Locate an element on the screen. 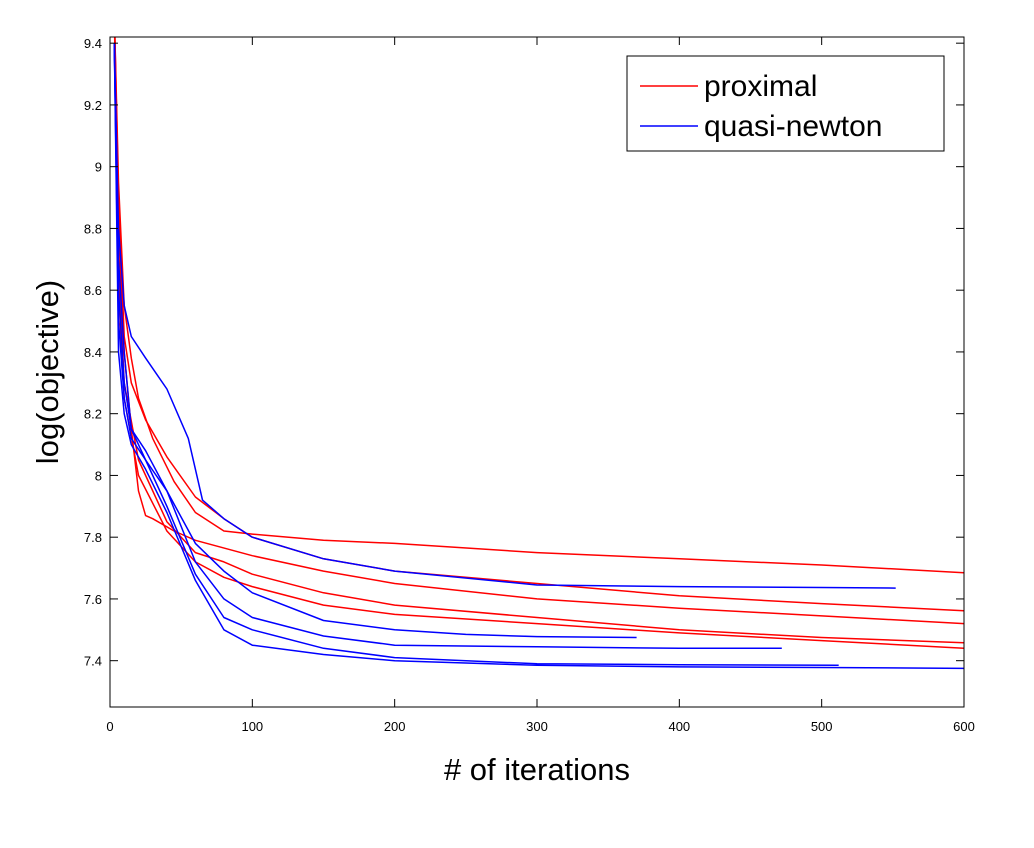  x-tick-label: 200 is located at coordinates (395, 726).